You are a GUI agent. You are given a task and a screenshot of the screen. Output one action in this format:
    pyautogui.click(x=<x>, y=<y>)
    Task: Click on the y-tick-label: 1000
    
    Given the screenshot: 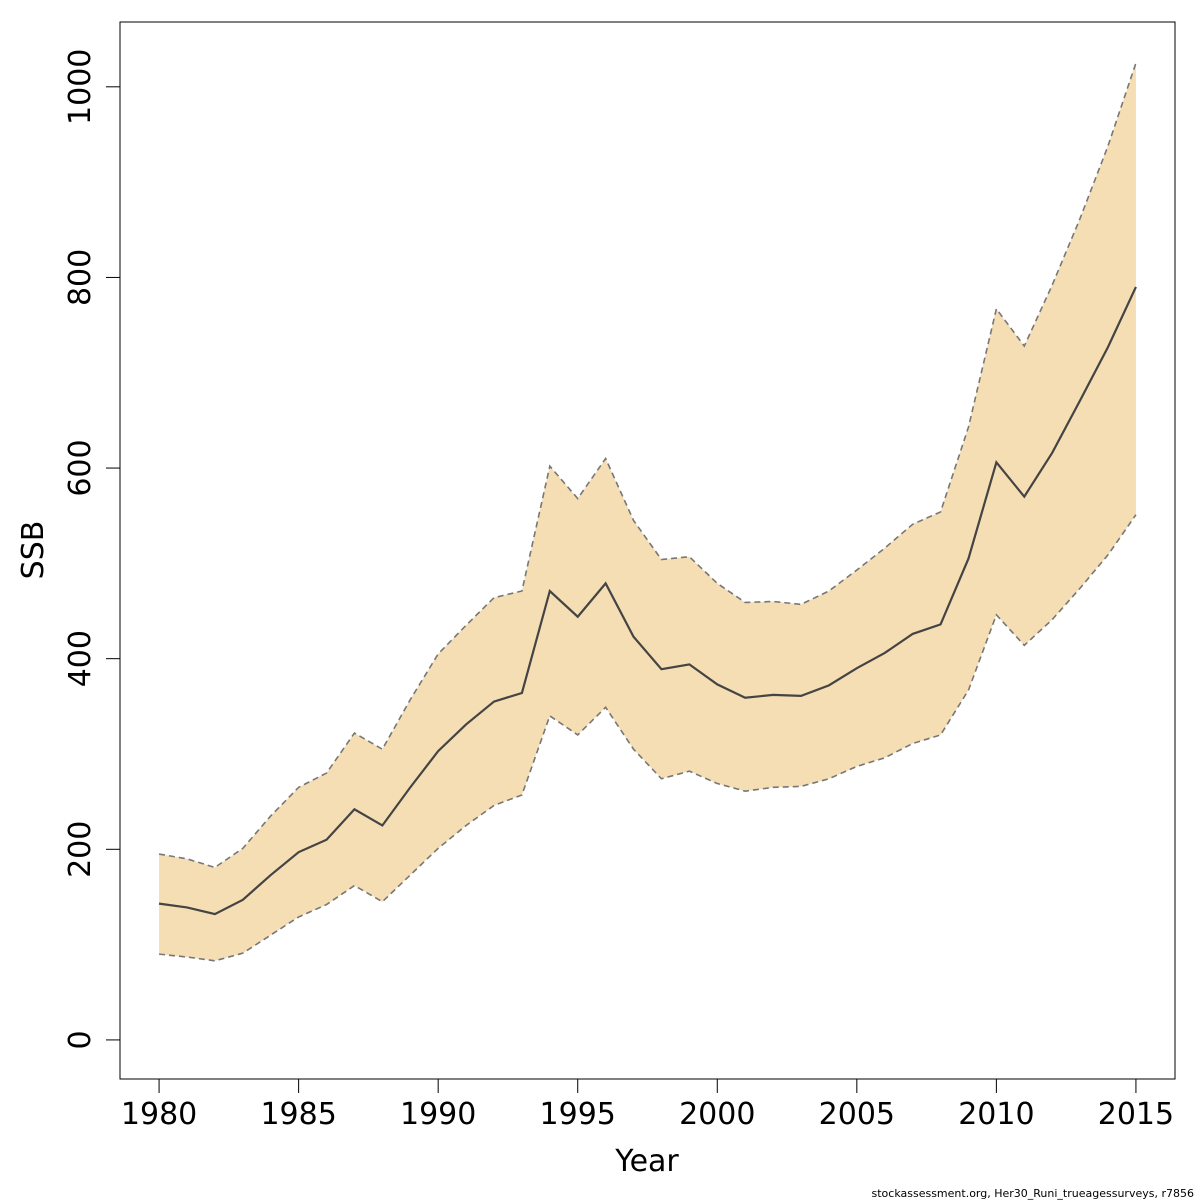 What is the action you would take?
    pyautogui.click(x=80, y=87)
    